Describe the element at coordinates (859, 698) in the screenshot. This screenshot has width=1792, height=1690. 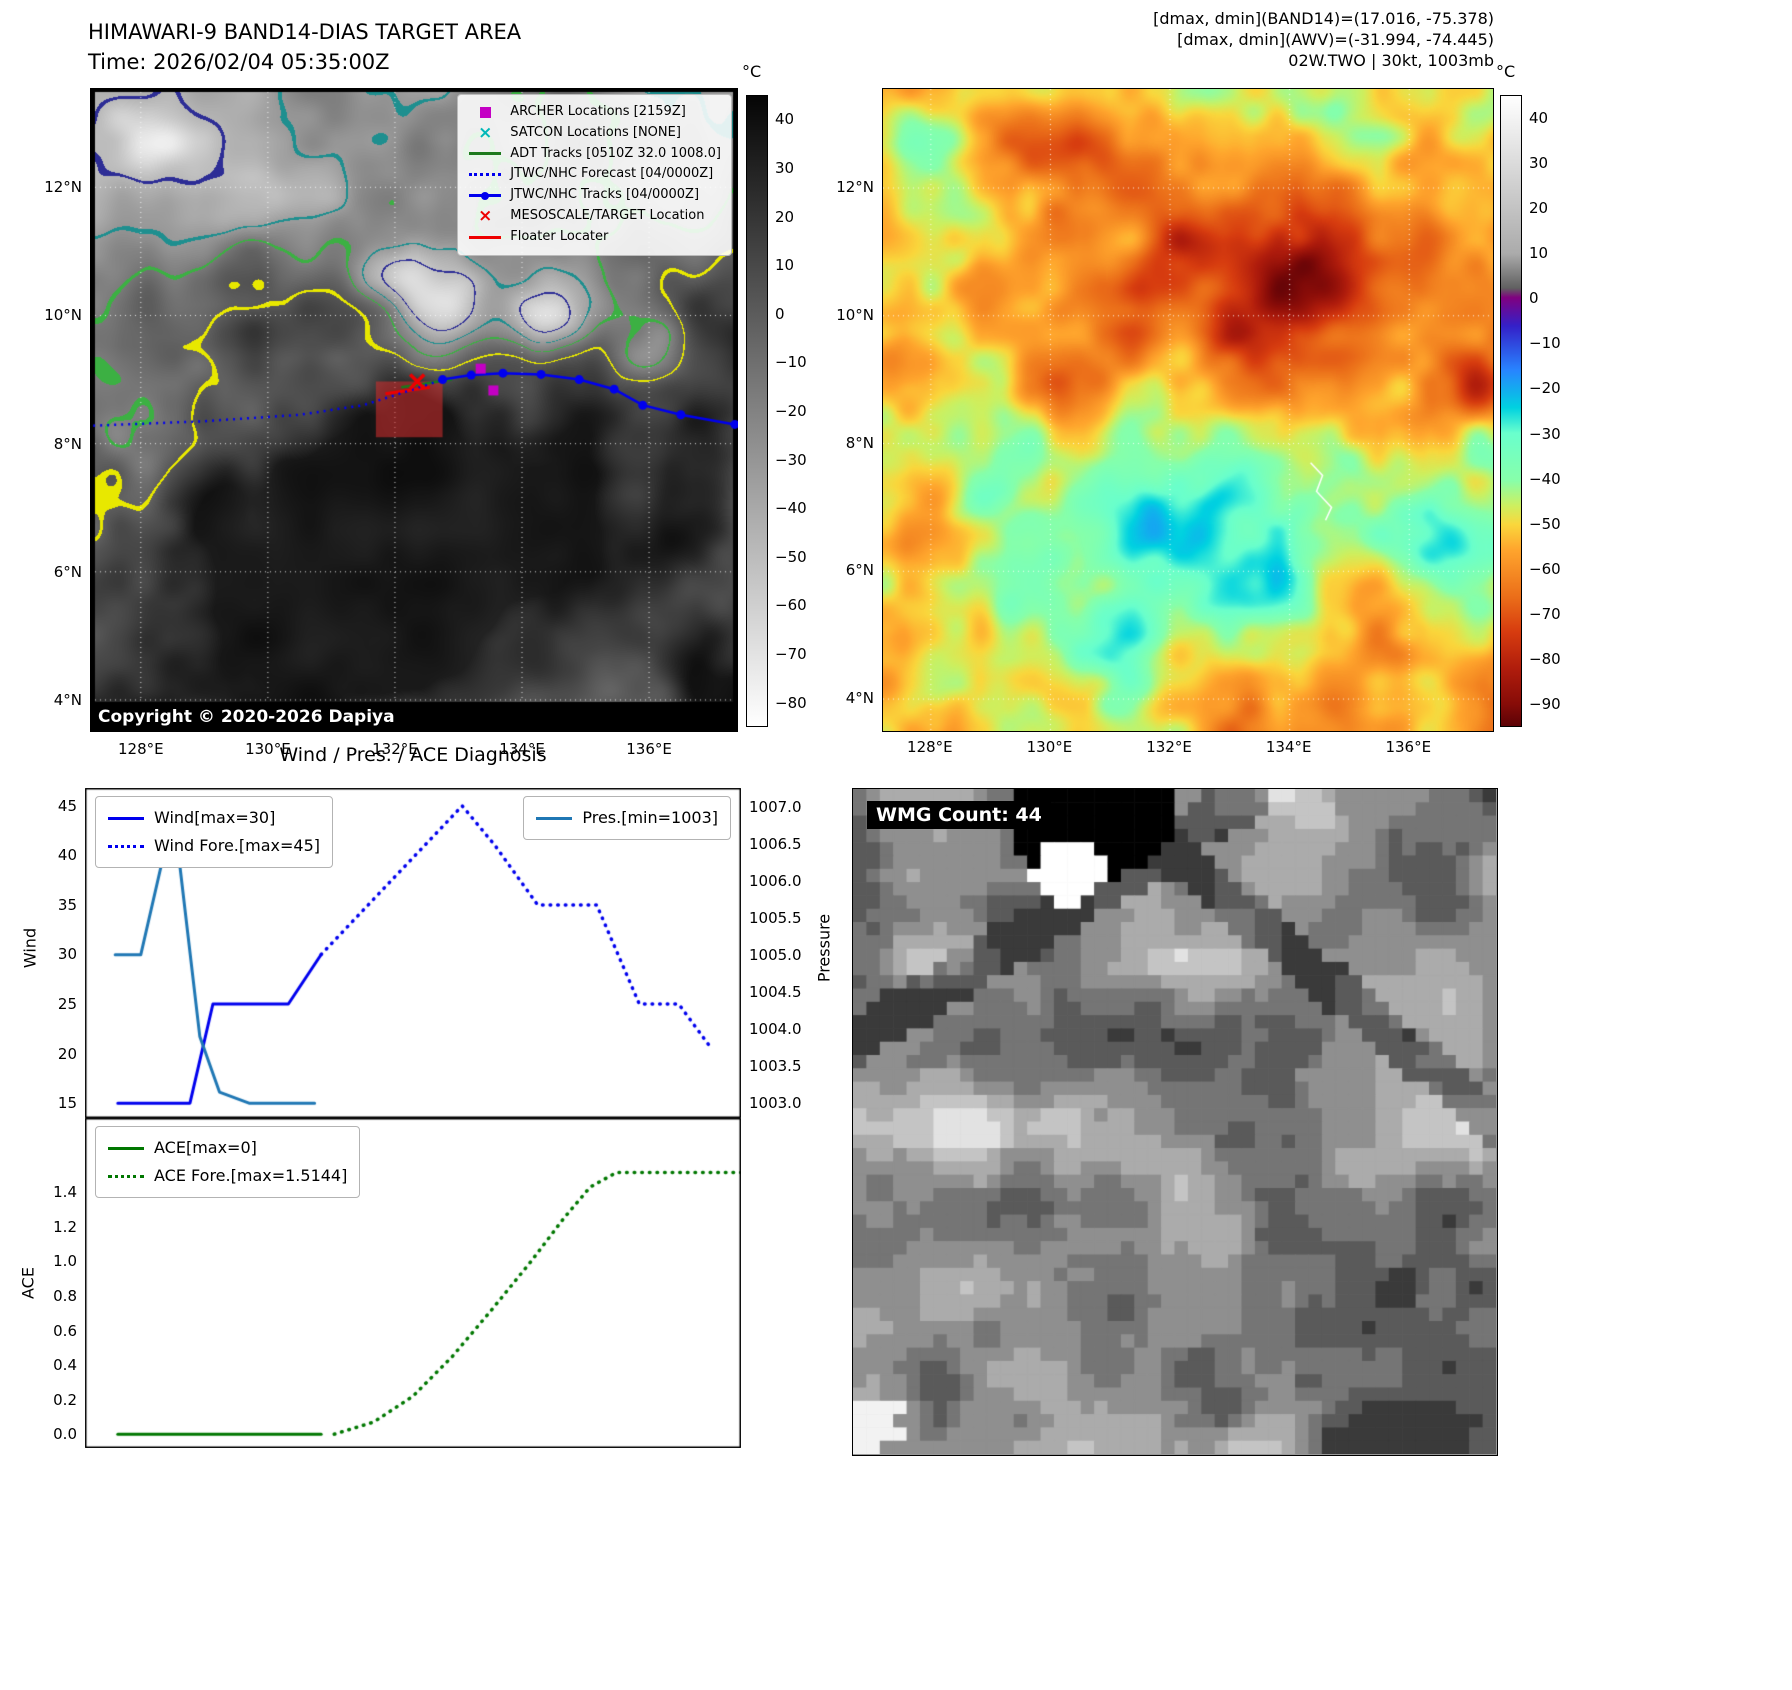
I see `awv-ytick: 4°N` at that location.